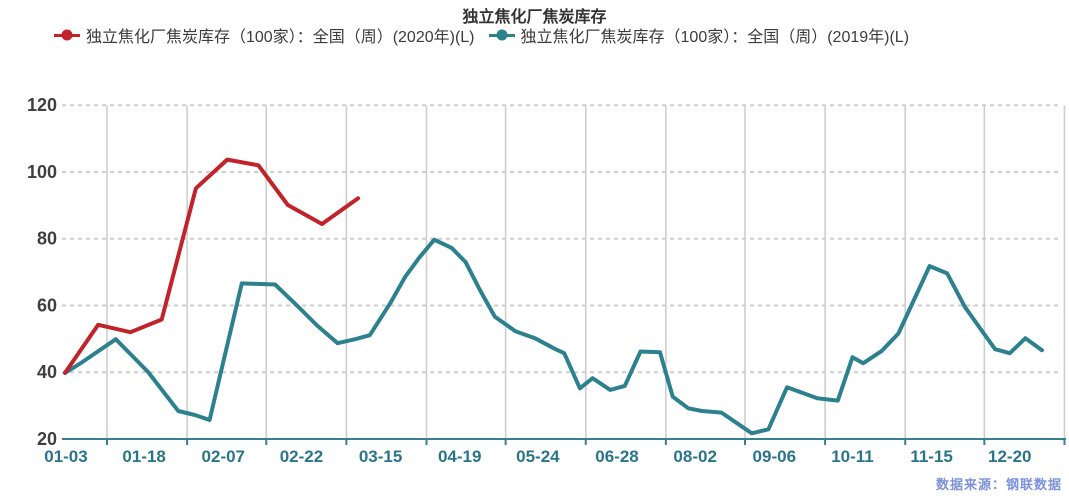 The width and height of the screenshot is (1069, 496). Describe the element at coordinates (47, 239) in the screenshot. I see `y-tick-label: 80` at that location.